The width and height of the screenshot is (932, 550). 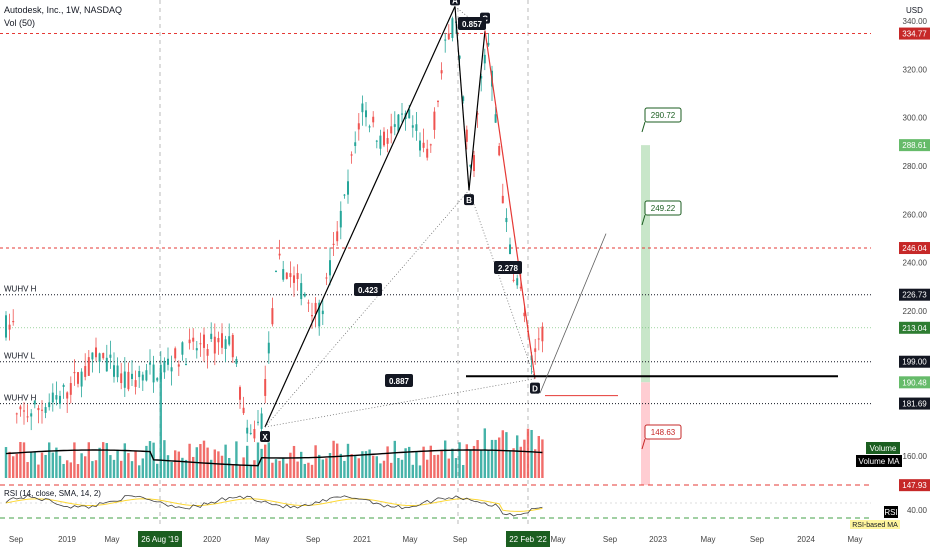 What do you see at coordinates (914, 34) in the screenshot?
I see `price-tag-label: 334.77` at bounding box center [914, 34].